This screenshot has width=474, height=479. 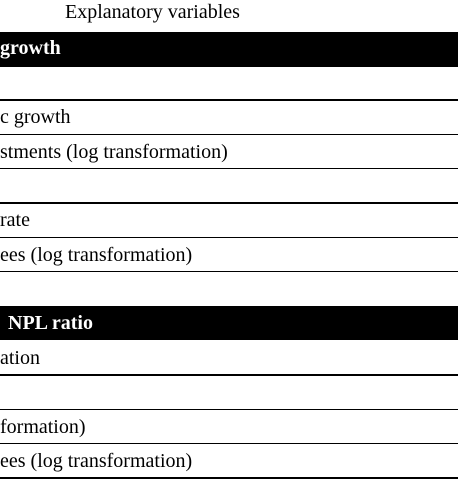 I want to click on row-label: stments (log transformation), so click(x=114, y=151).